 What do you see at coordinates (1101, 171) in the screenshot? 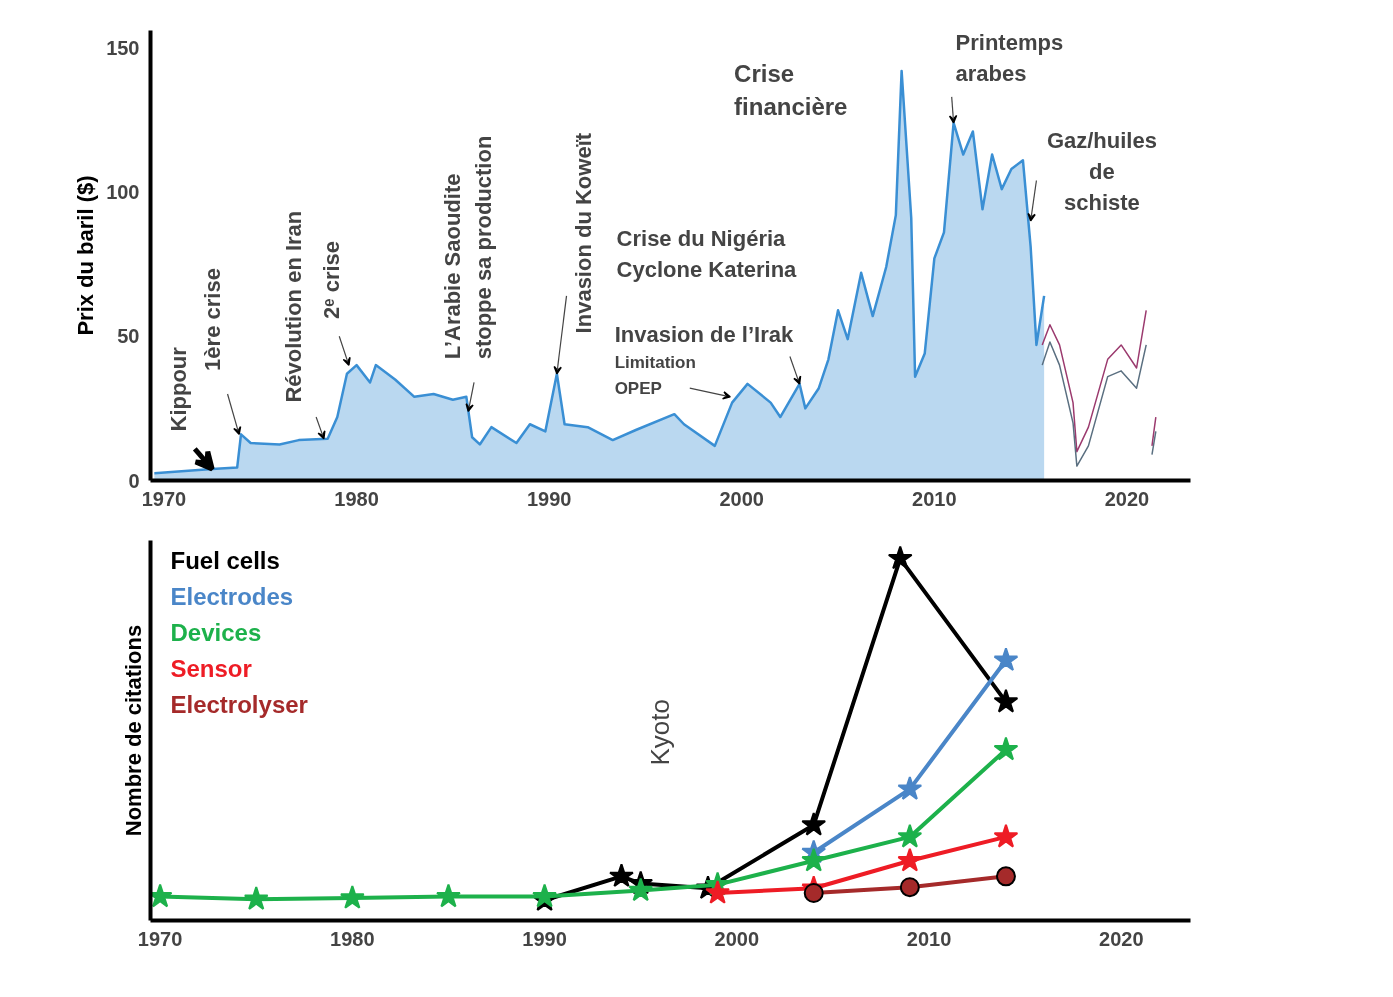
I see `annotation: Gaz/huiles de schiste` at bounding box center [1101, 171].